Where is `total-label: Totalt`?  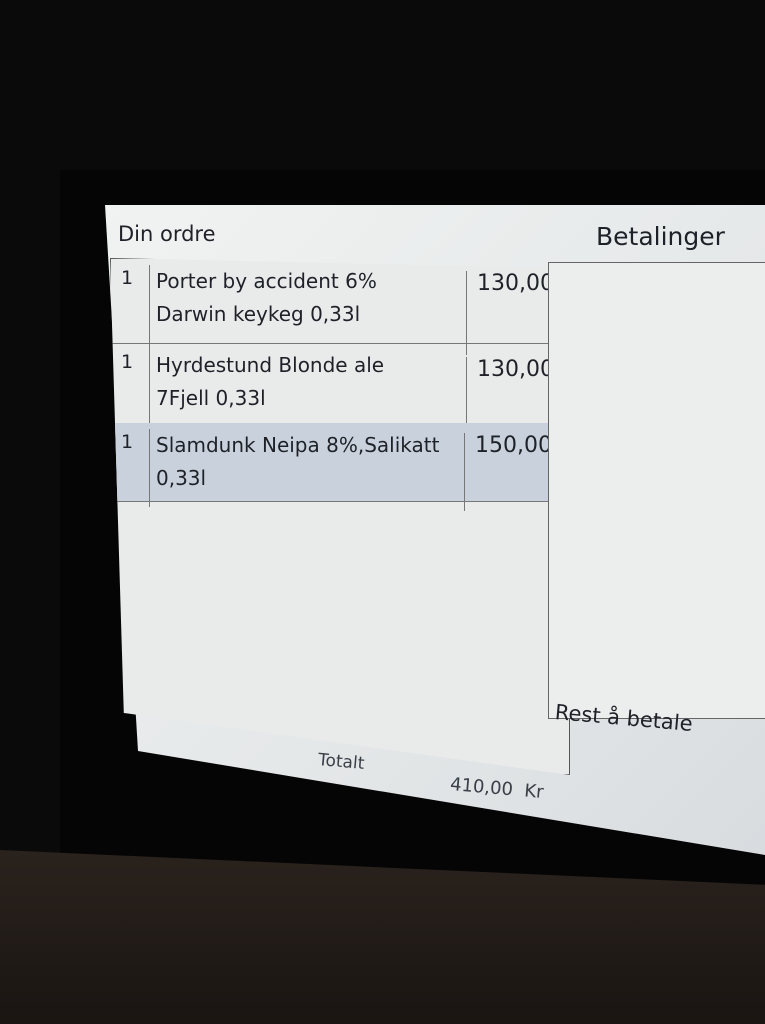 total-label: Totalt is located at coordinates (341, 762).